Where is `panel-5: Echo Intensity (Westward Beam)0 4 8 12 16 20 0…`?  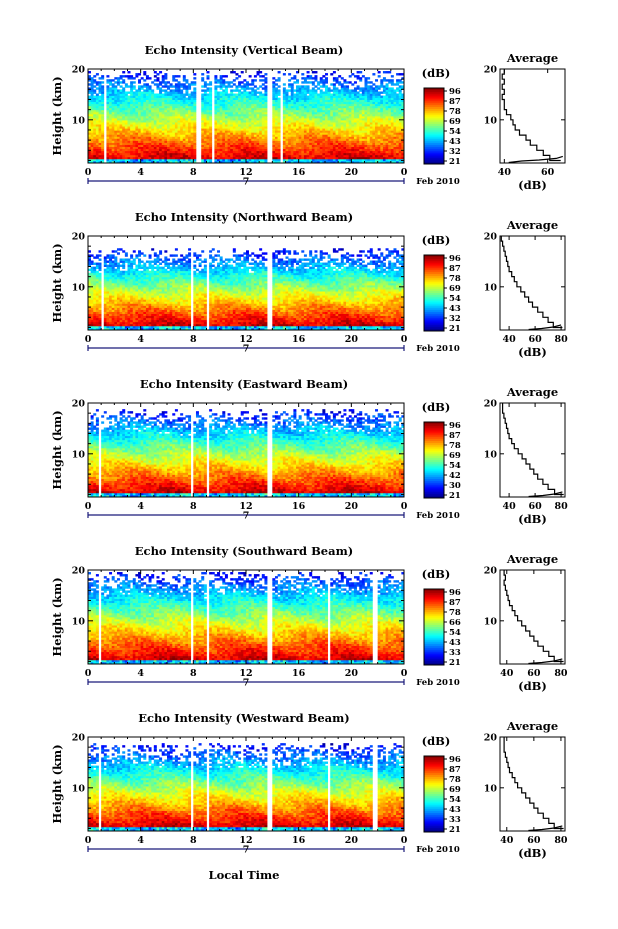 panel-5: Echo Intensity (Westward Beam)0 4 8 12 16 20 0… is located at coordinates (309, 785).